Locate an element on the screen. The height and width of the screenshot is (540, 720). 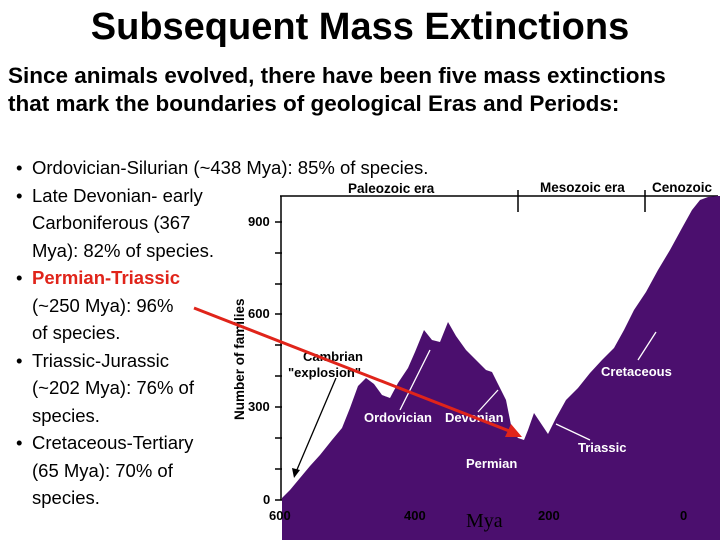
bullet-line: Triassic-Jurassic is located at coordinates (101, 360).